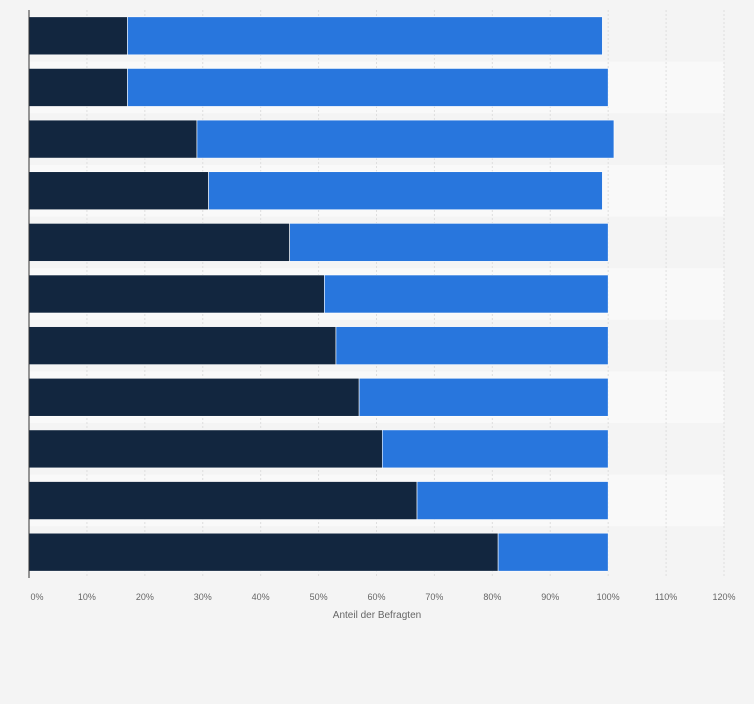 The image size is (754, 704). I want to click on x-tick-label: 40%, so click(261, 597).